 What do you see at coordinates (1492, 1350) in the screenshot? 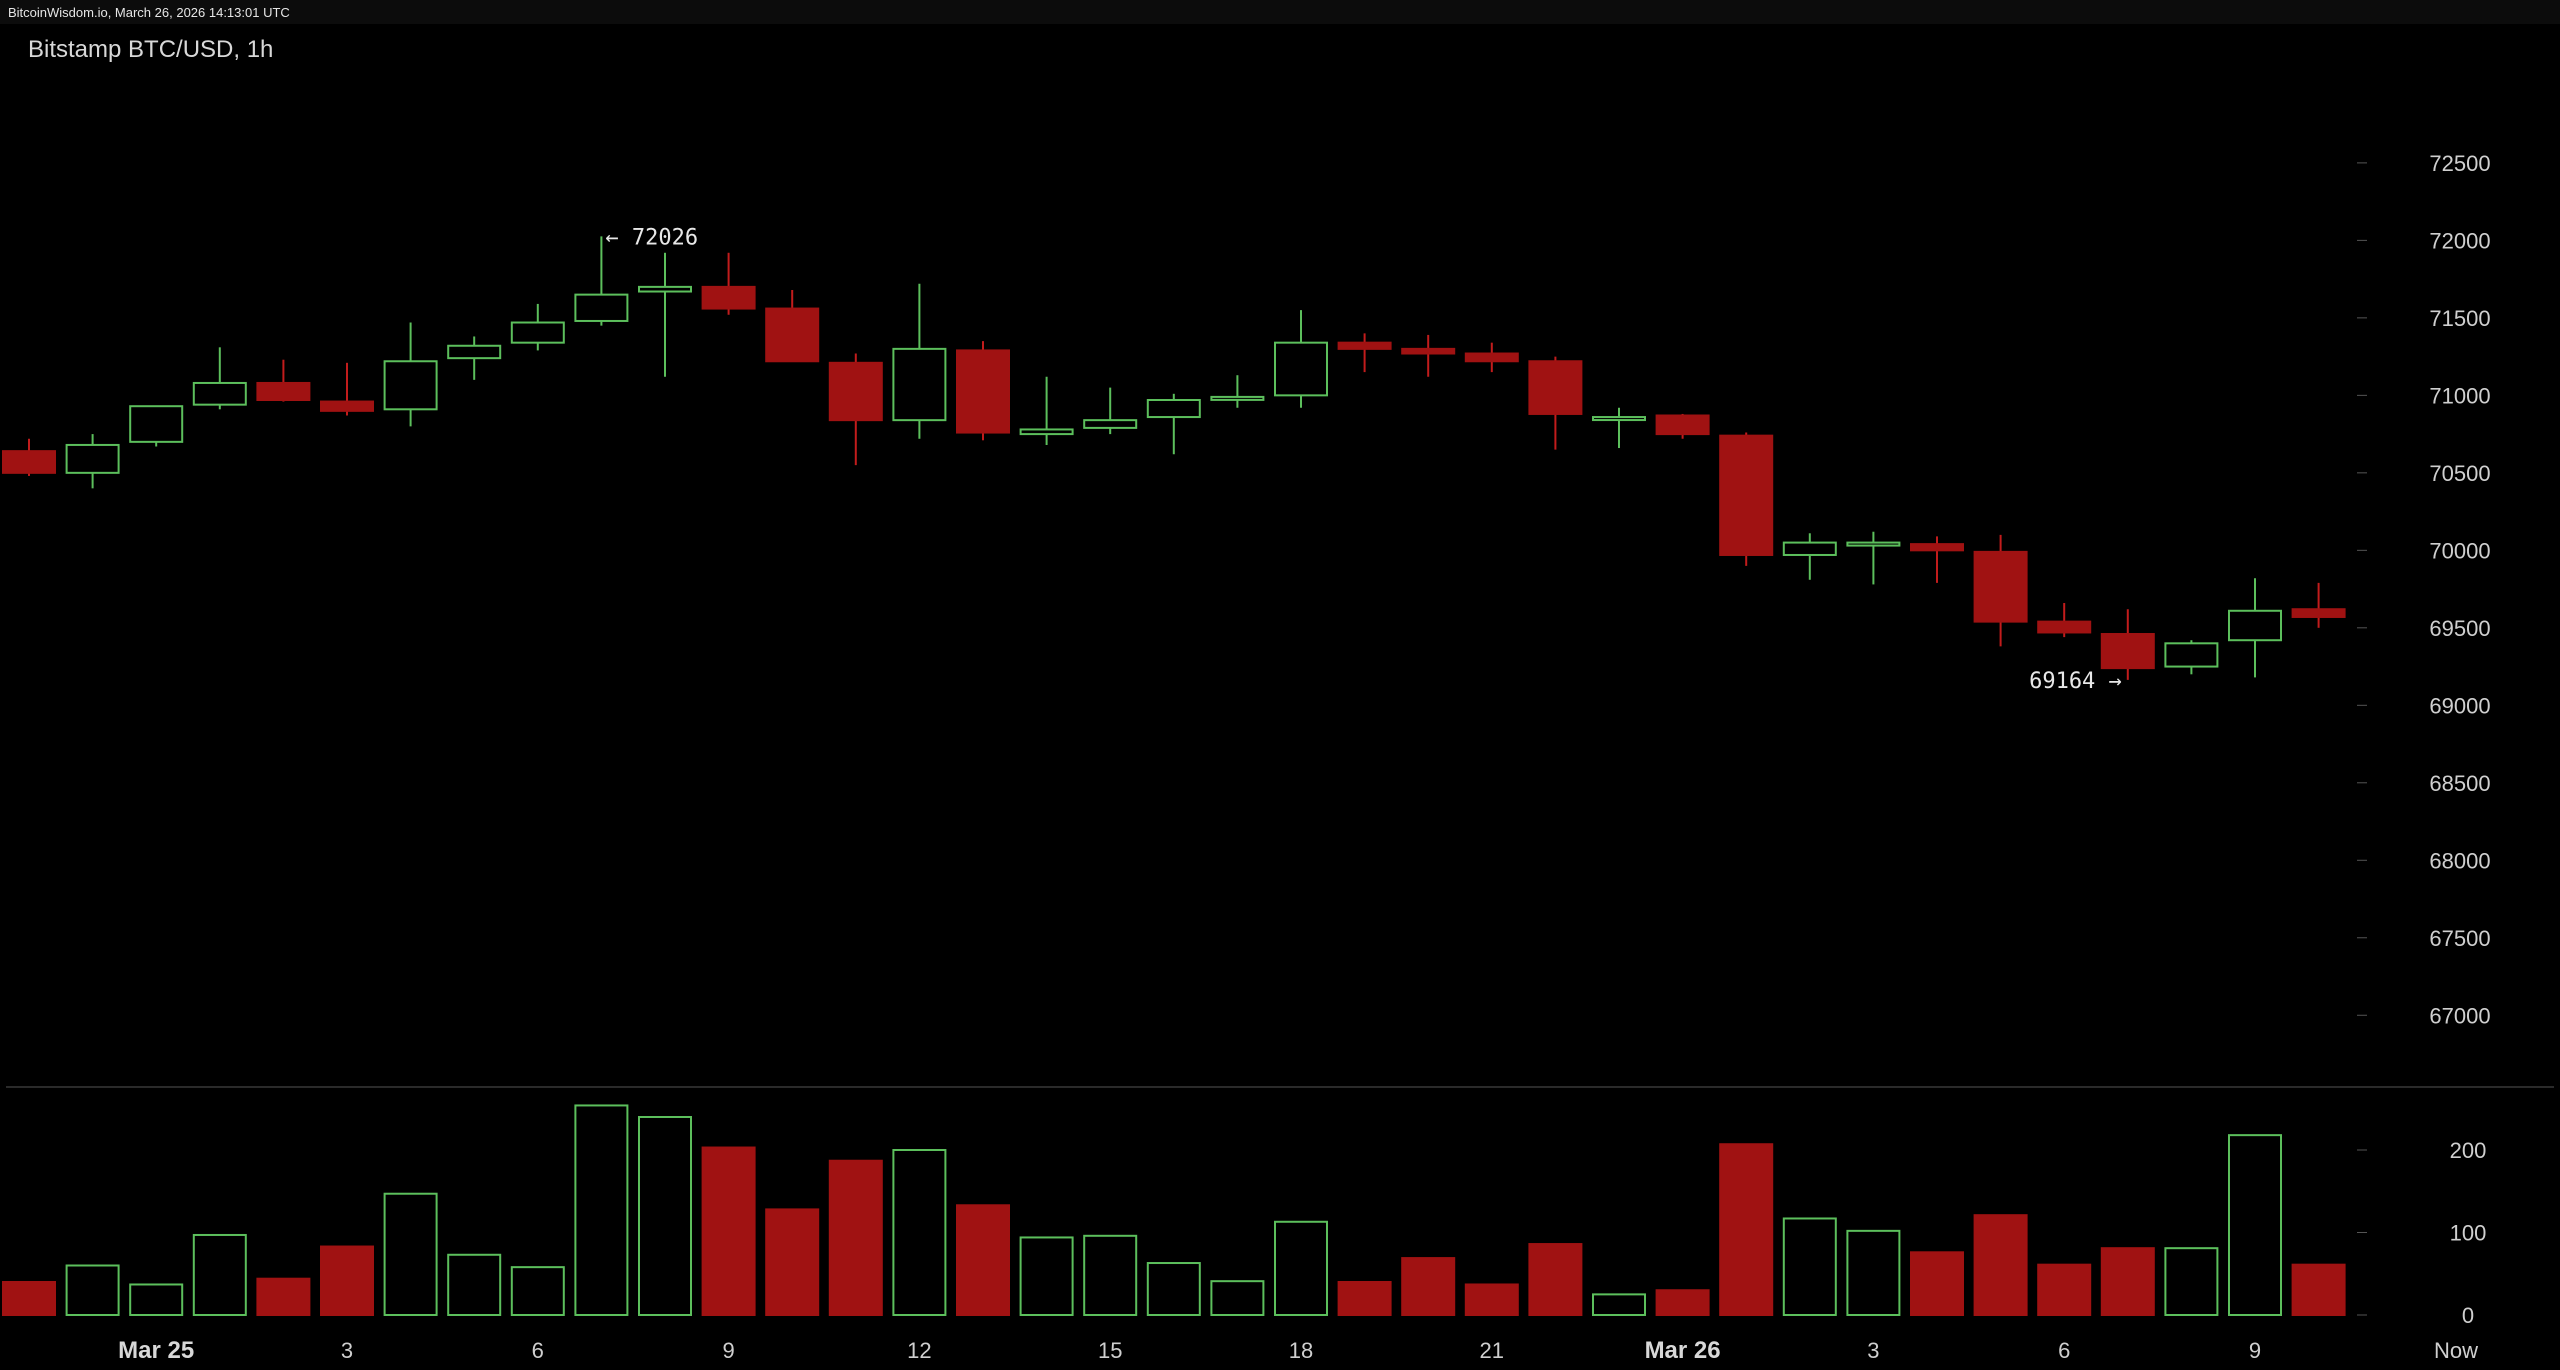
I see `time-tick-label: 21` at bounding box center [1492, 1350].